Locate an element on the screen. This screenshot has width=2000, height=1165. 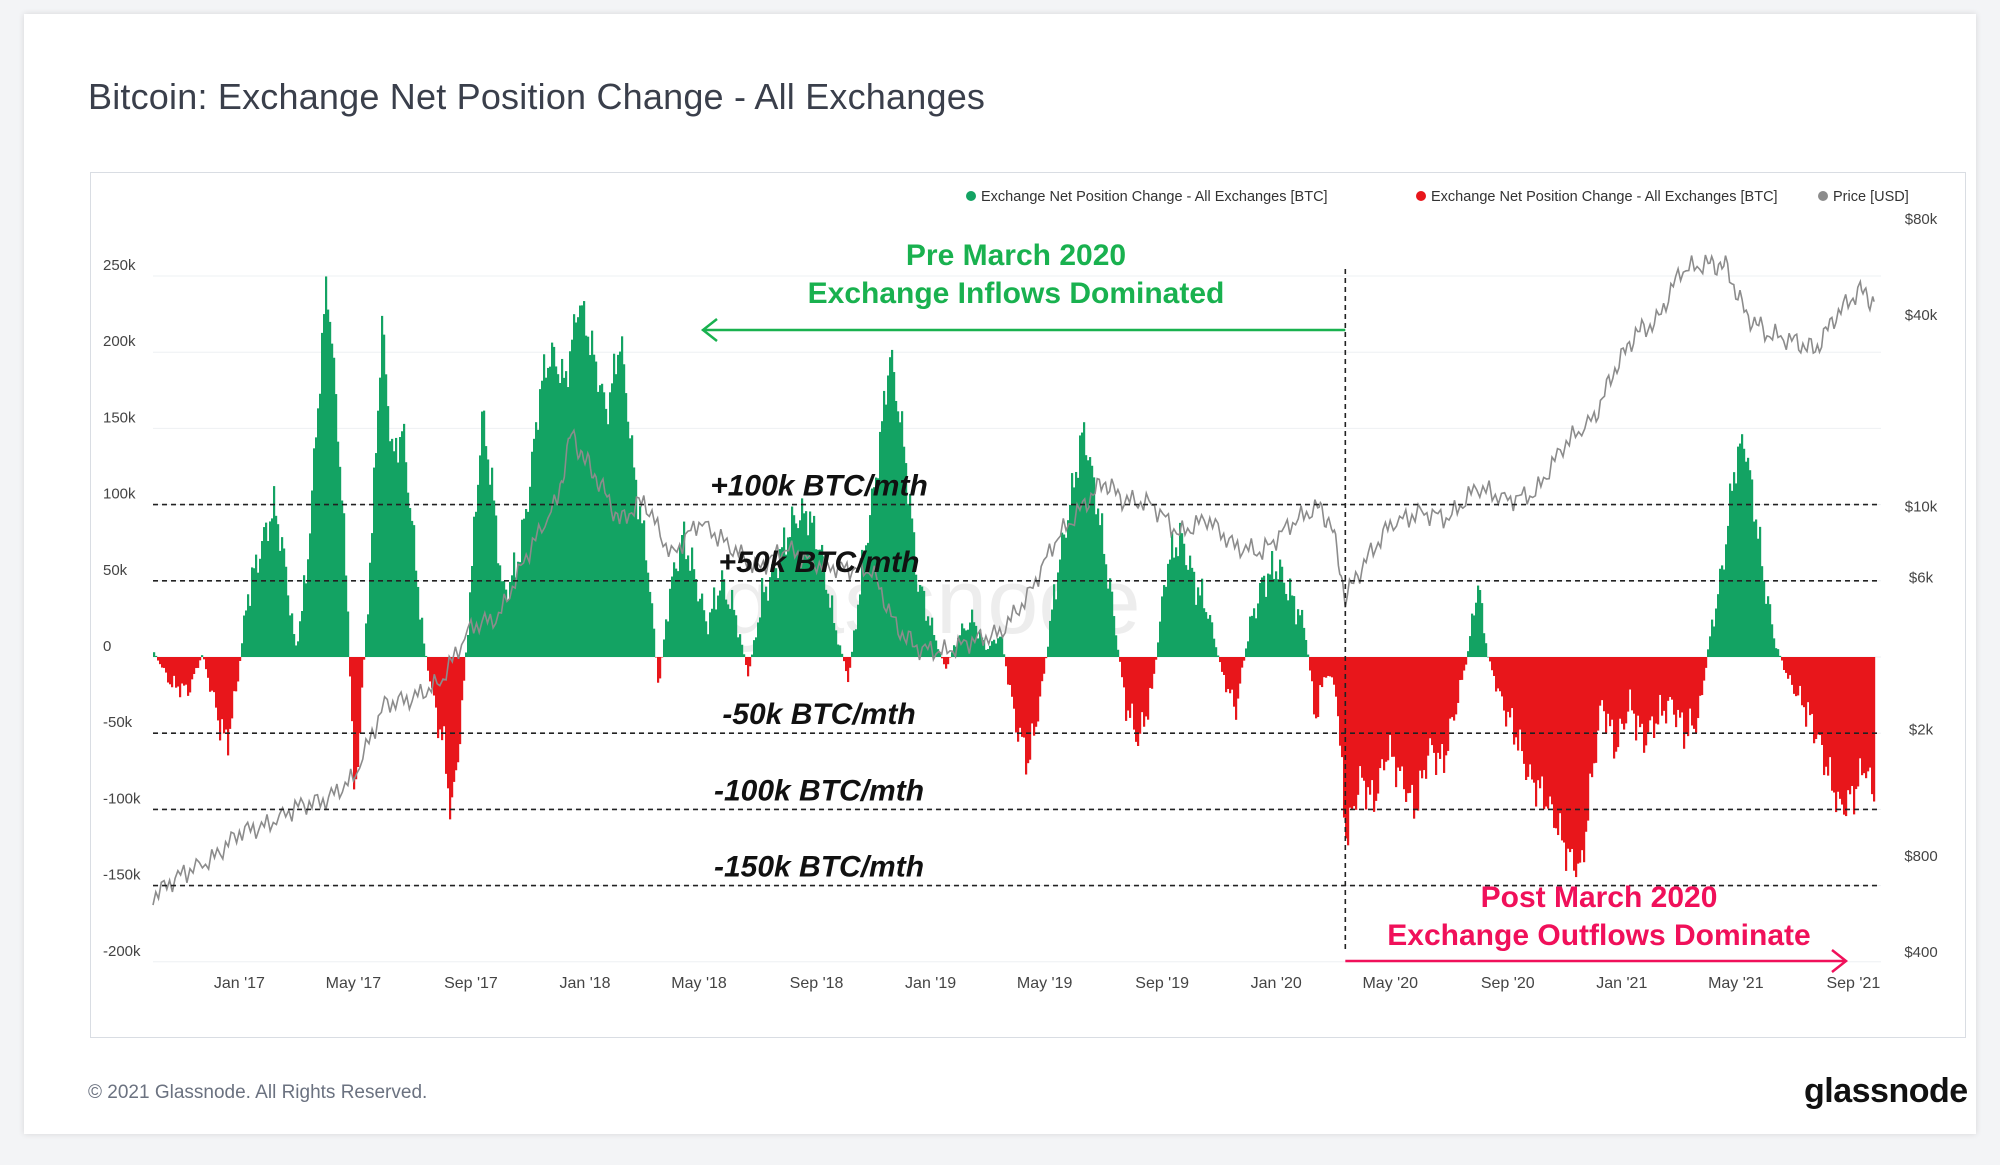
x-tick-label: Sep '18 is located at coordinates (817, 983).